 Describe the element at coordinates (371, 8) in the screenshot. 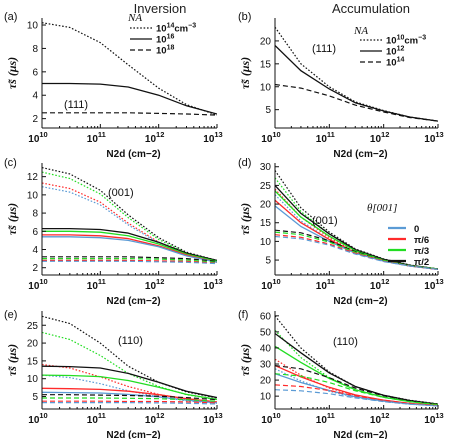

I see `column-title-accumulation: Accumulation` at that location.